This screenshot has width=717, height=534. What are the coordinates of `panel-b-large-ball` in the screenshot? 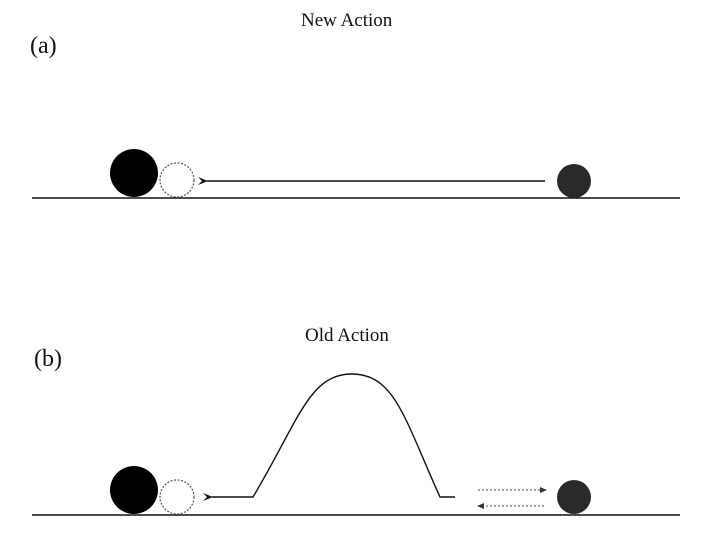 It's located at (134, 490).